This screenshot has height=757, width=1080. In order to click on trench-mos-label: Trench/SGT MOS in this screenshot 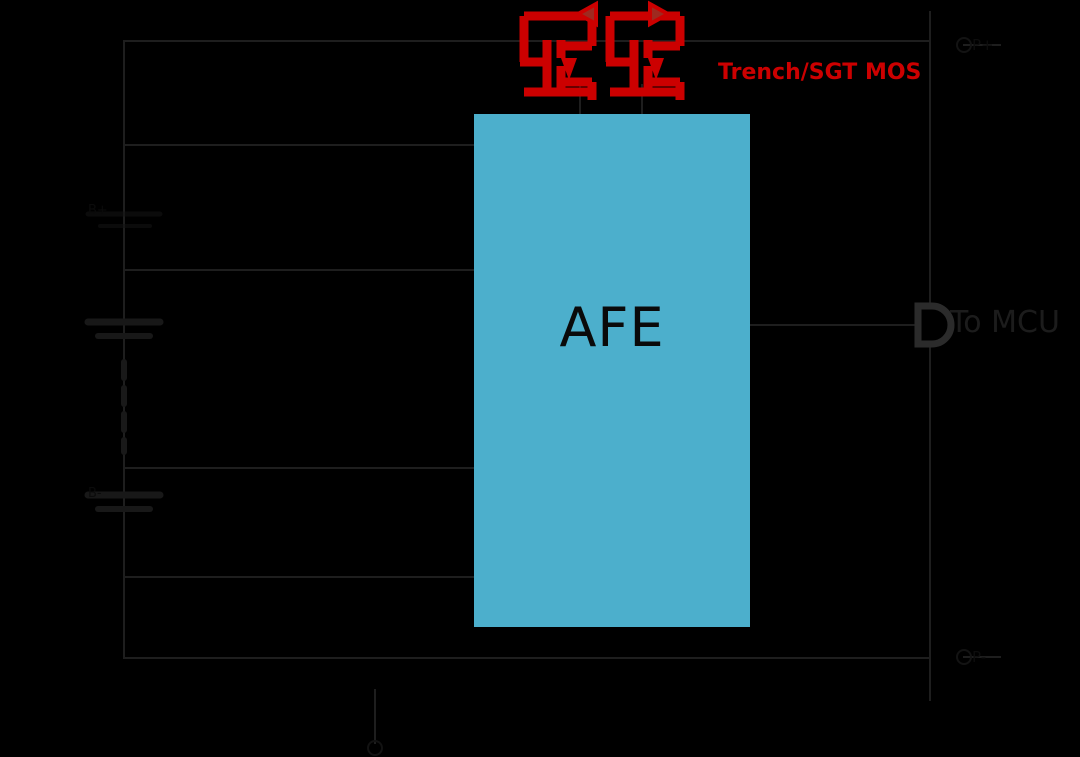, I will do `click(820, 72)`.